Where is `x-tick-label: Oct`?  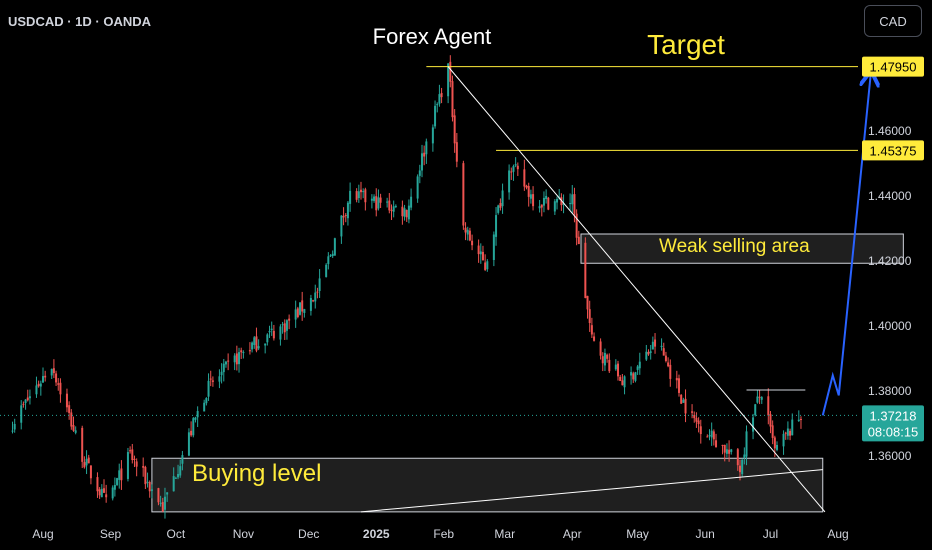 x-tick-label: Oct is located at coordinates (176, 534).